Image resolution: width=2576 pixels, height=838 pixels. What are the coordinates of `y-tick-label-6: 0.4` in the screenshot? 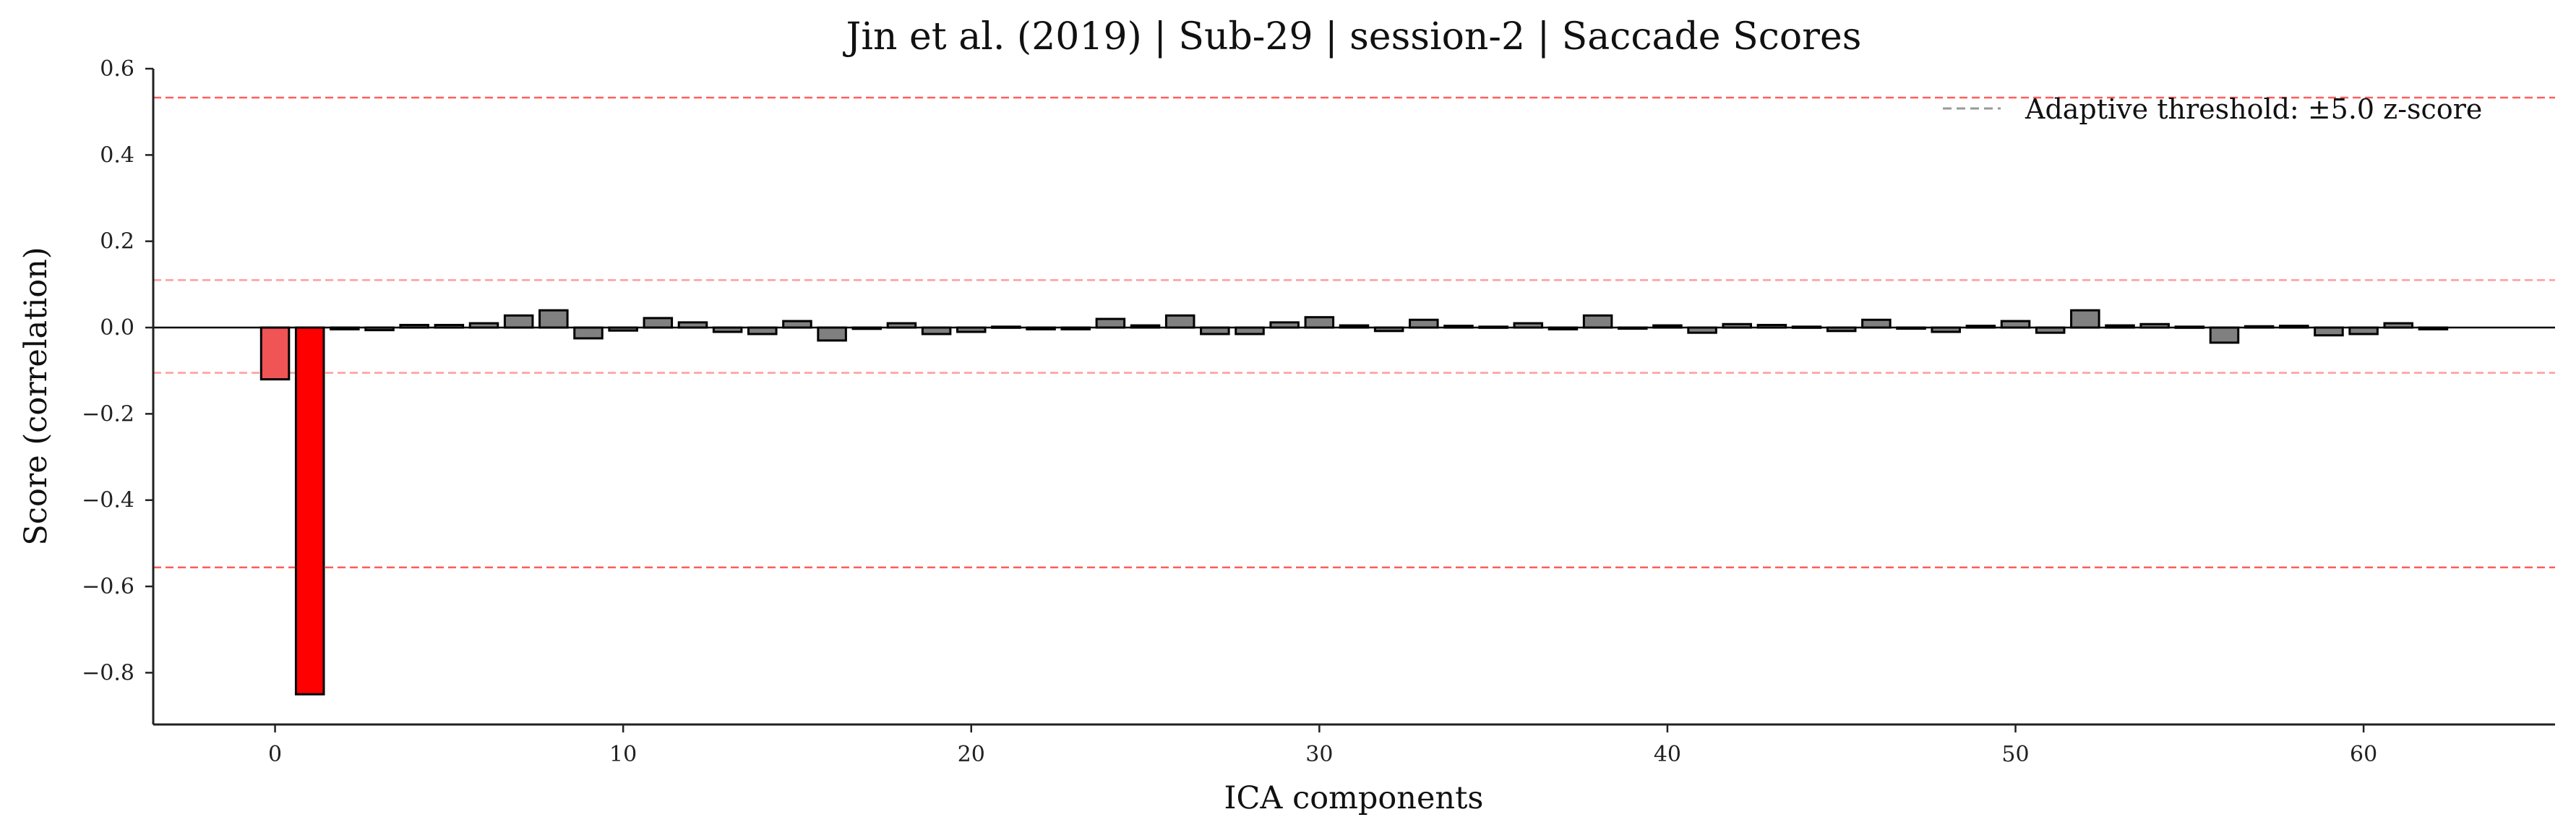 It's located at (117, 155).